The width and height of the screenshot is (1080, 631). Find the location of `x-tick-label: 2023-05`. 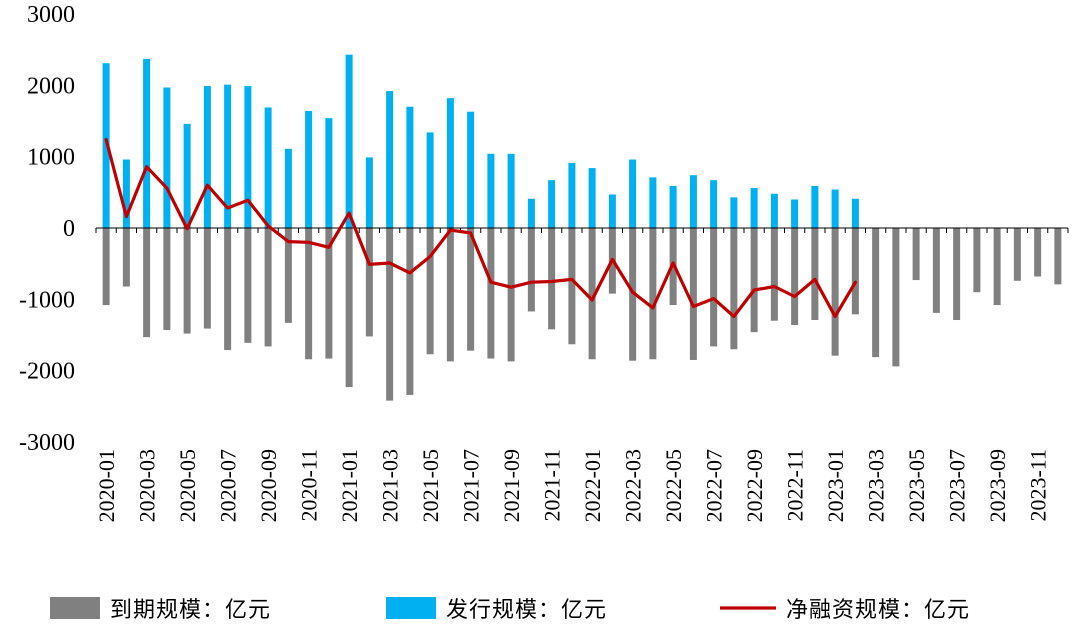

x-tick-label: 2023-05 is located at coordinates (916, 485).